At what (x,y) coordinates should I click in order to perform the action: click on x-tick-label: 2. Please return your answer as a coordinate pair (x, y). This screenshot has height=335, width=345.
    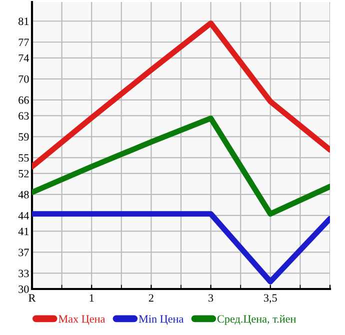
    Looking at the image, I should click on (151, 298).